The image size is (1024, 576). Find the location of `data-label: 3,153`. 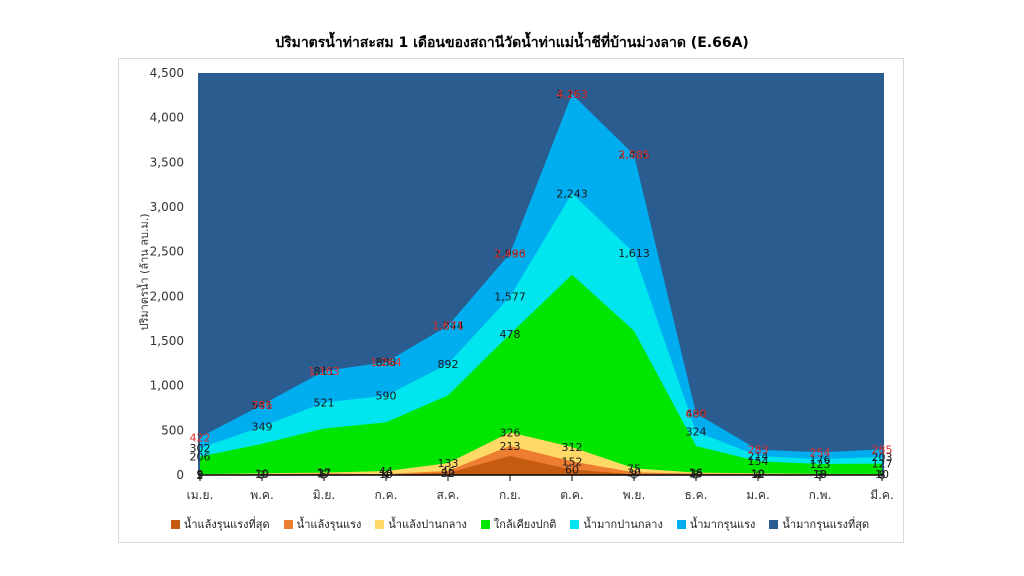

data-label: 3,153 is located at coordinates (572, 94).